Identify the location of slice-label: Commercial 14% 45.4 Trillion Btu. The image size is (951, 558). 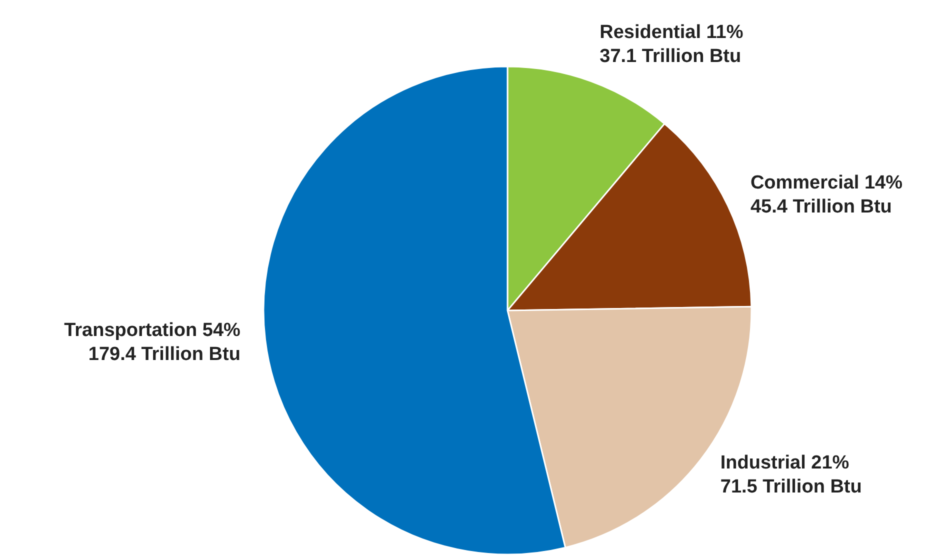
(826, 195).